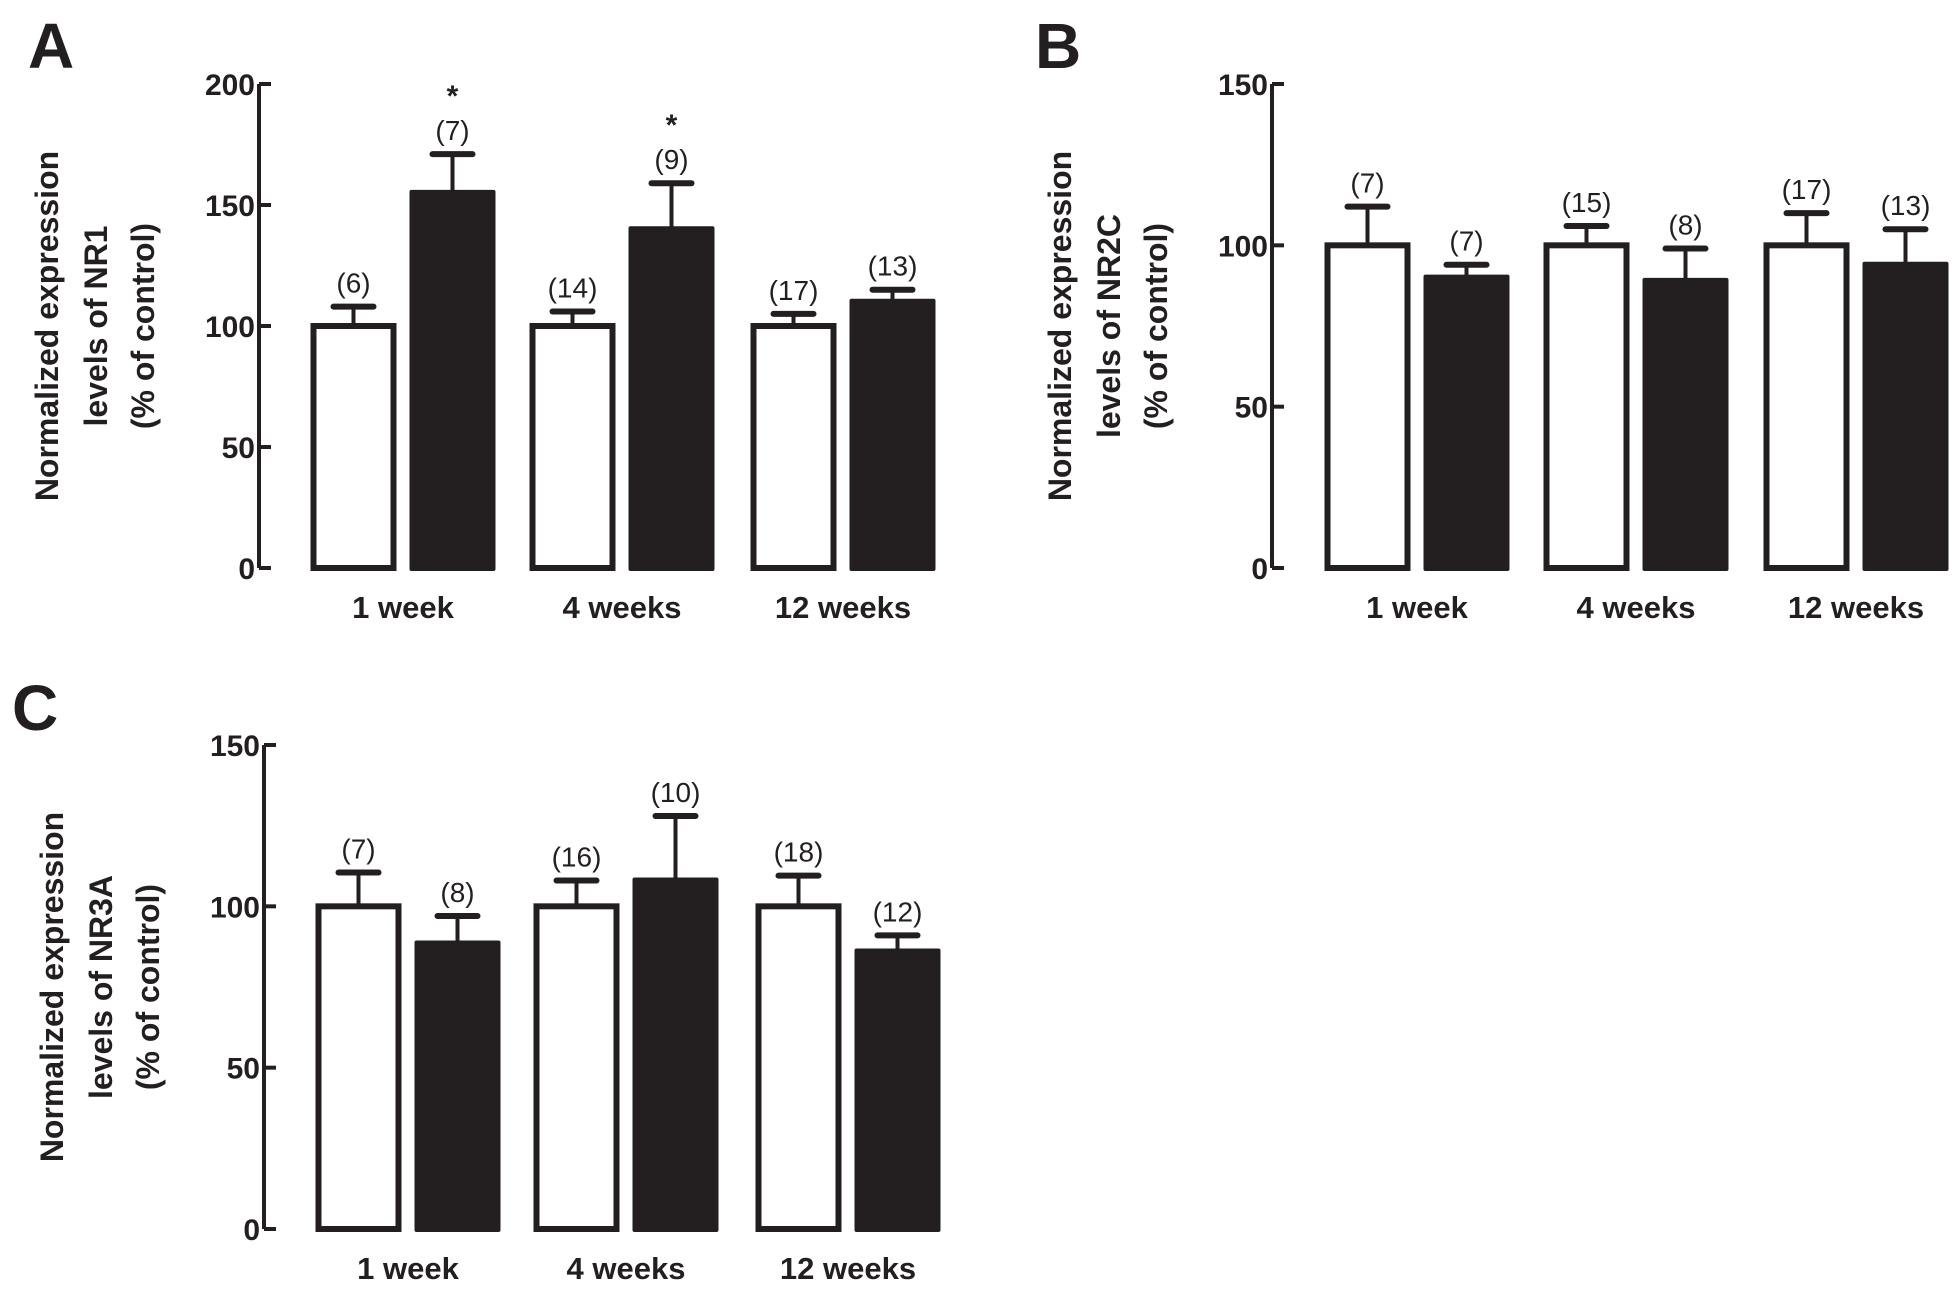 This screenshot has height=1291, width=1956. What do you see at coordinates (51, 46) in the screenshot?
I see `panel-letter: A` at bounding box center [51, 46].